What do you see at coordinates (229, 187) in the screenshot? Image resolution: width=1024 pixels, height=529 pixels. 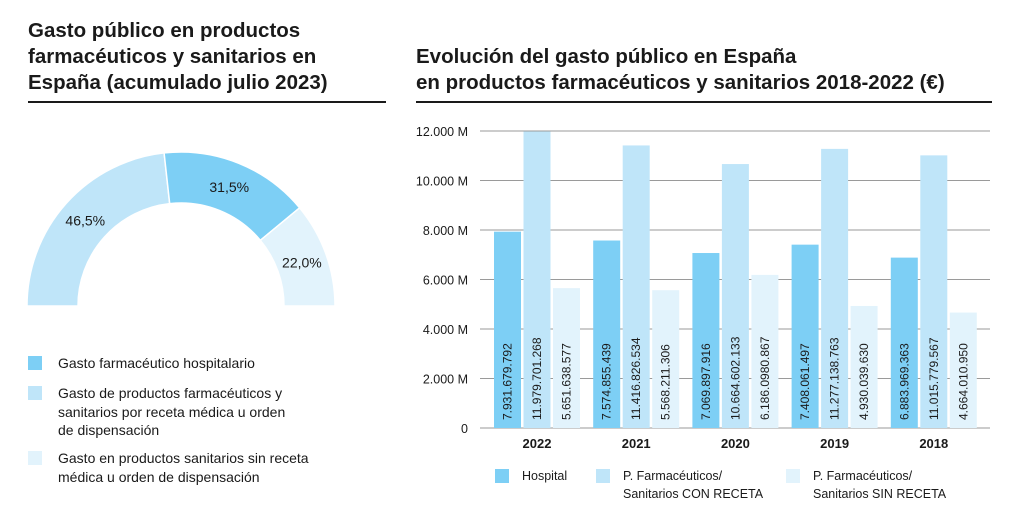 I see `donut-slice-label: 31,5%` at bounding box center [229, 187].